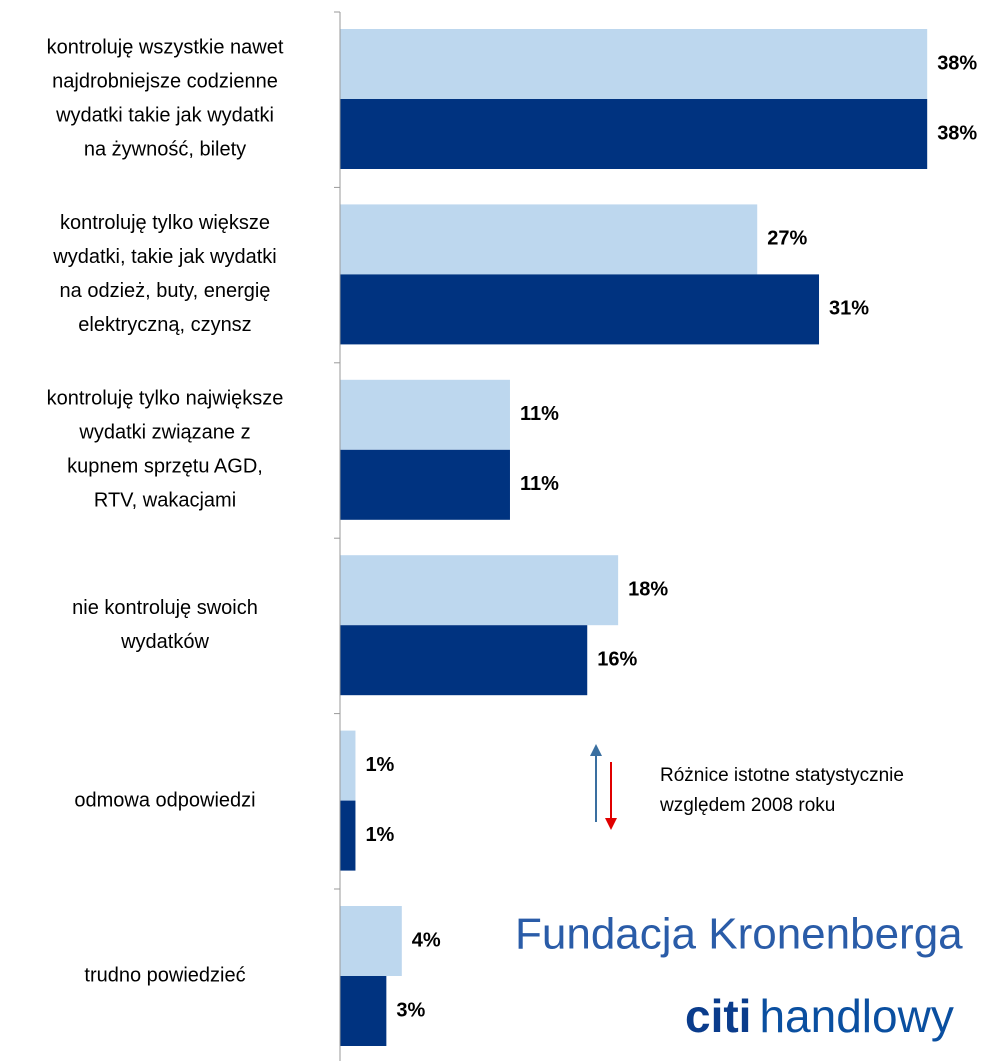  What do you see at coordinates (165, 501) in the screenshot?
I see `category-label-line: RTV, wakacjami` at bounding box center [165, 501].